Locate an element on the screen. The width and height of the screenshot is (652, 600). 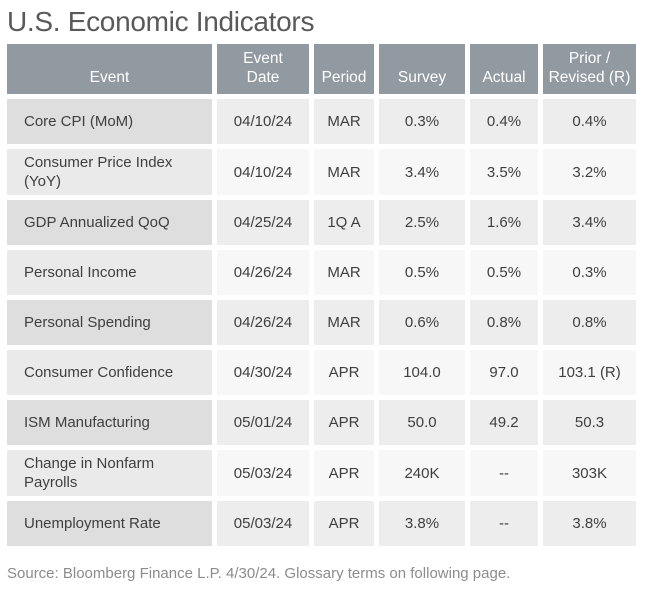
col-header-event: Event is located at coordinates (109, 69).